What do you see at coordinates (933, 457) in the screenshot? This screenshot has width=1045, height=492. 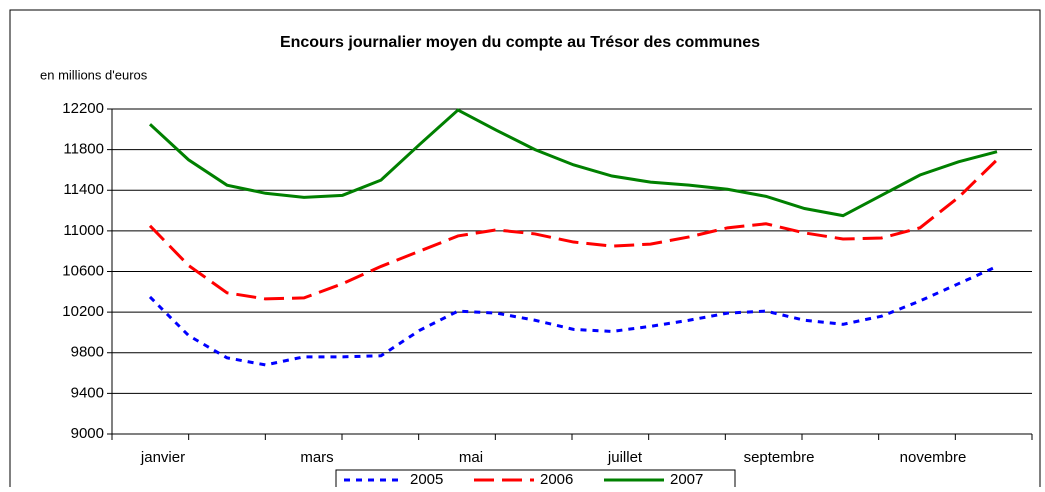 I see `x-tick-label: novembre` at bounding box center [933, 457].